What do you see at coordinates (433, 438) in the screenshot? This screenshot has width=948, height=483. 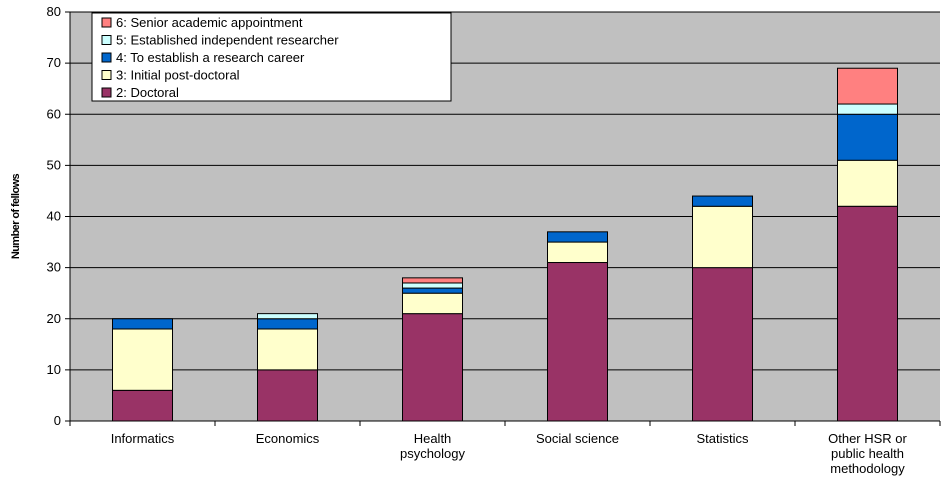 I see `x-tick-label: Health` at bounding box center [433, 438].